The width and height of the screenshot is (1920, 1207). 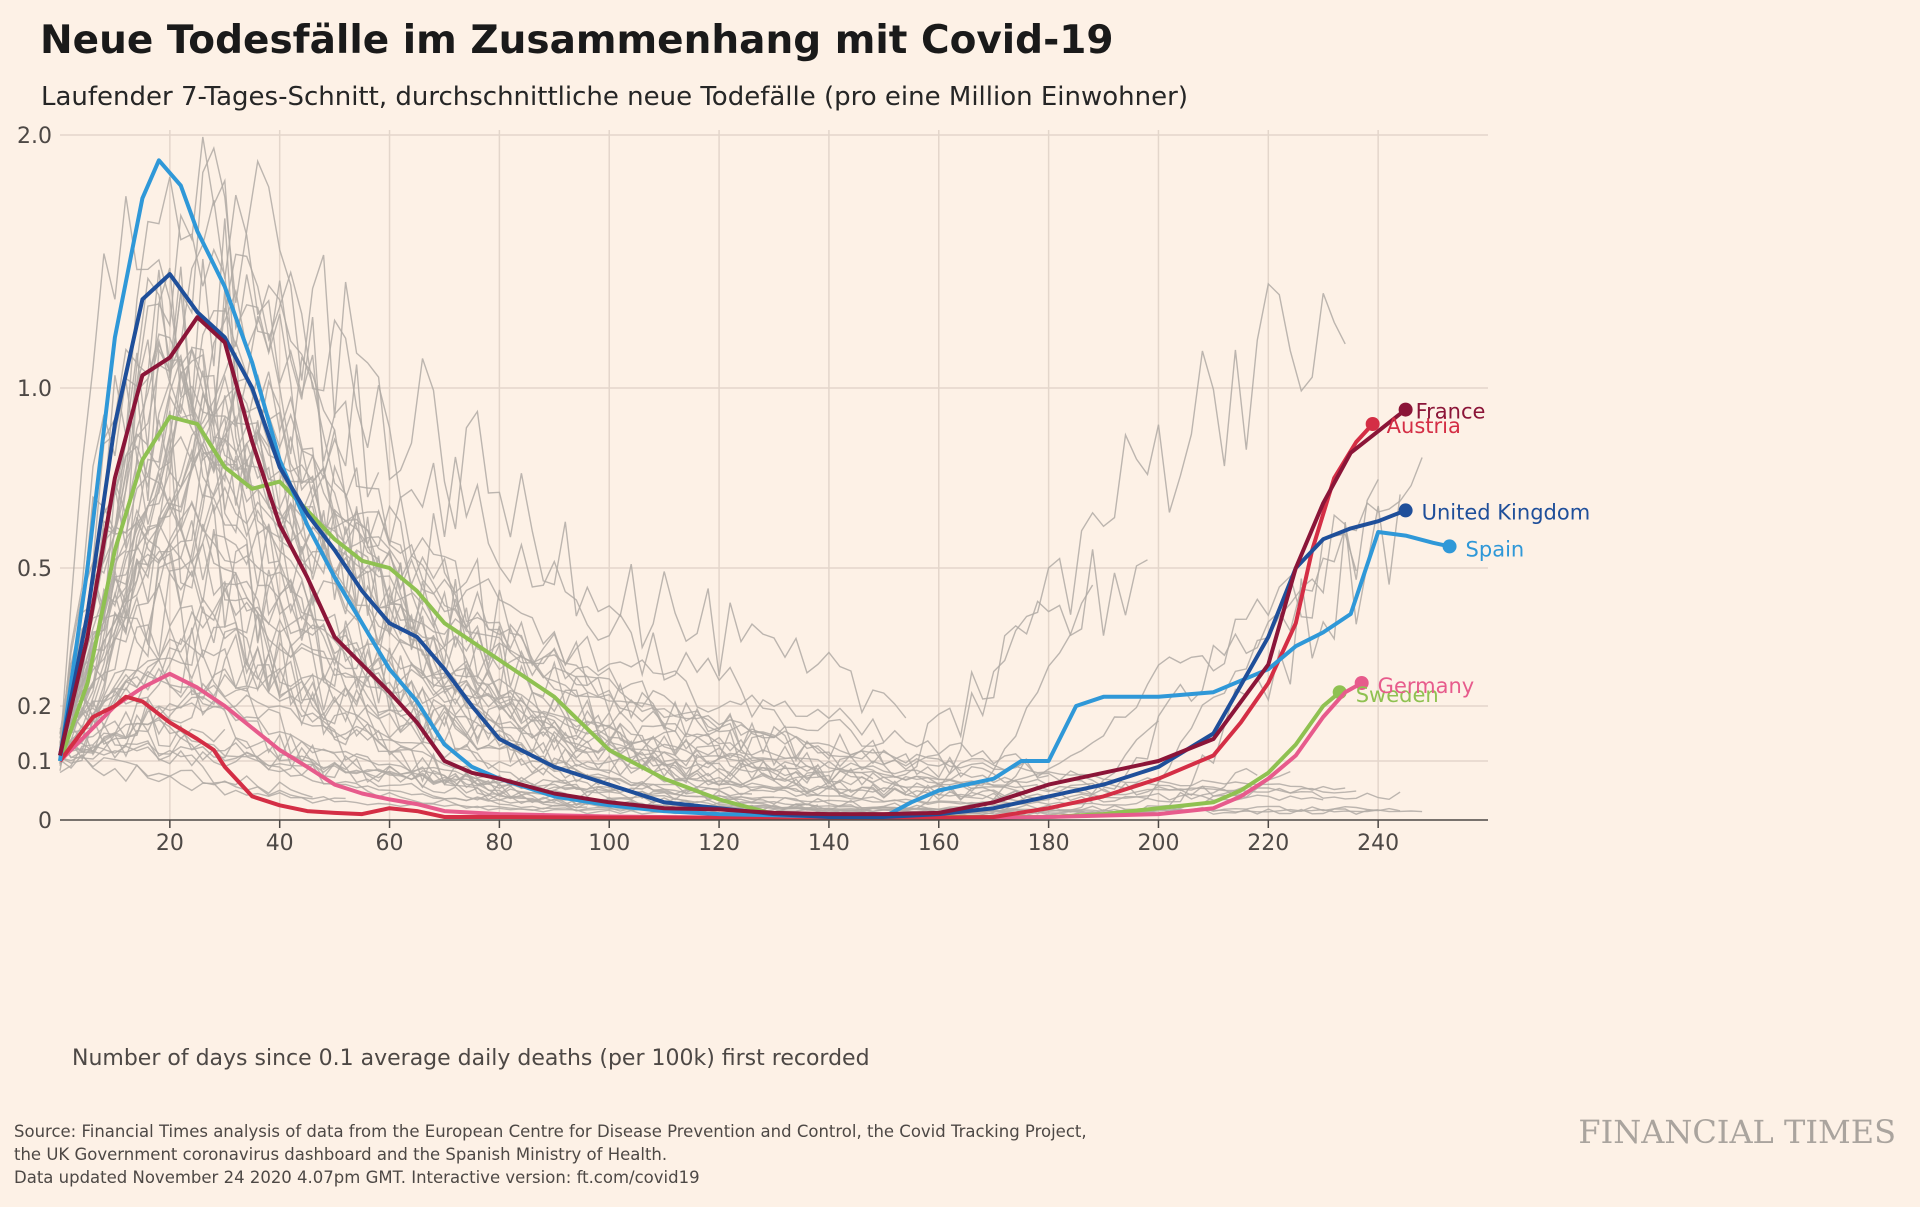 I want to click on x-tick-label: 120, so click(x=719, y=843).